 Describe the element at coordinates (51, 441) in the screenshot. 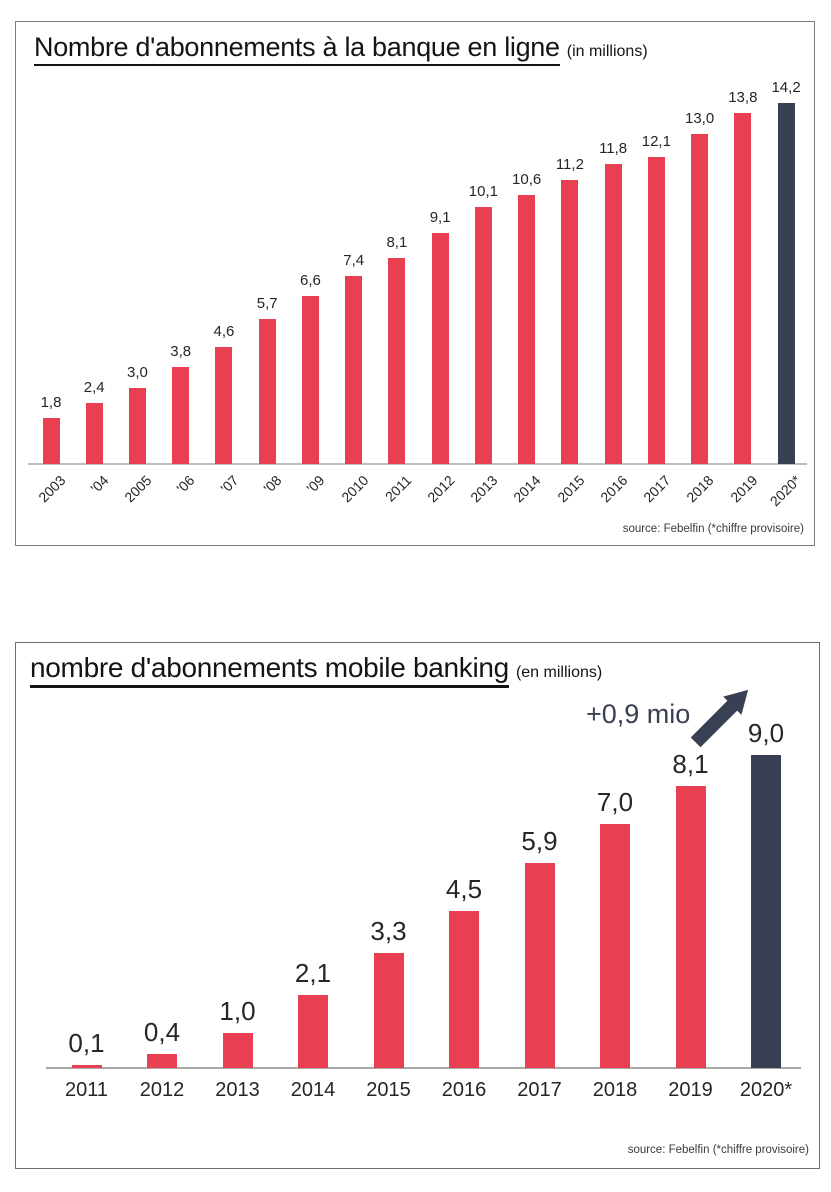

I see `bar-2003` at that location.